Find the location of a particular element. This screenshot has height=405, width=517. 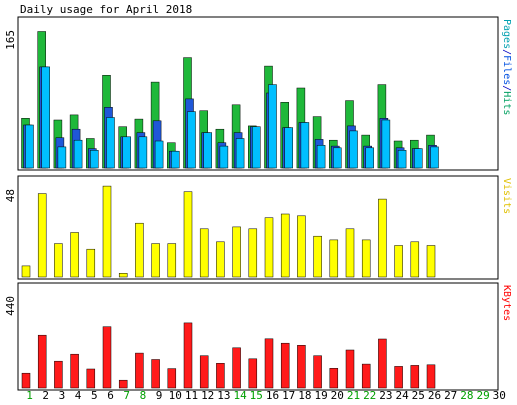

x-tick-label-day-21: 21 is located at coordinates (353, 395).